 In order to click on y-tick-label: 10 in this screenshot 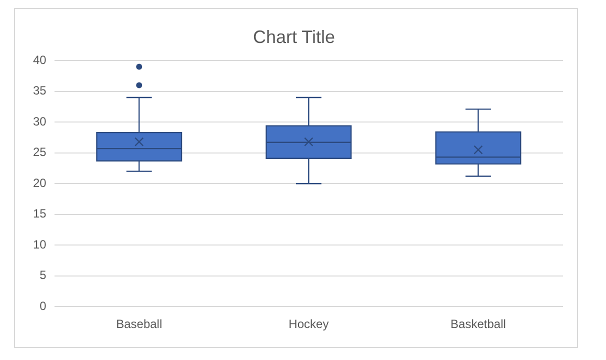, I will do `click(39, 244)`.